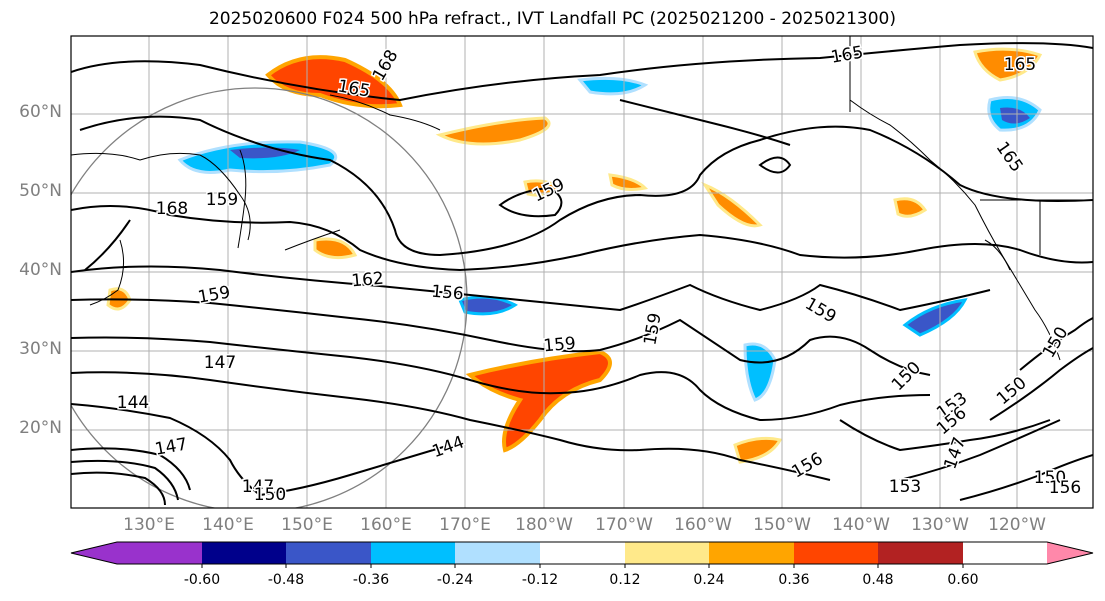 The width and height of the screenshot is (1105, 601). I want to click on lon-label: 130°W, so click(940, 525).